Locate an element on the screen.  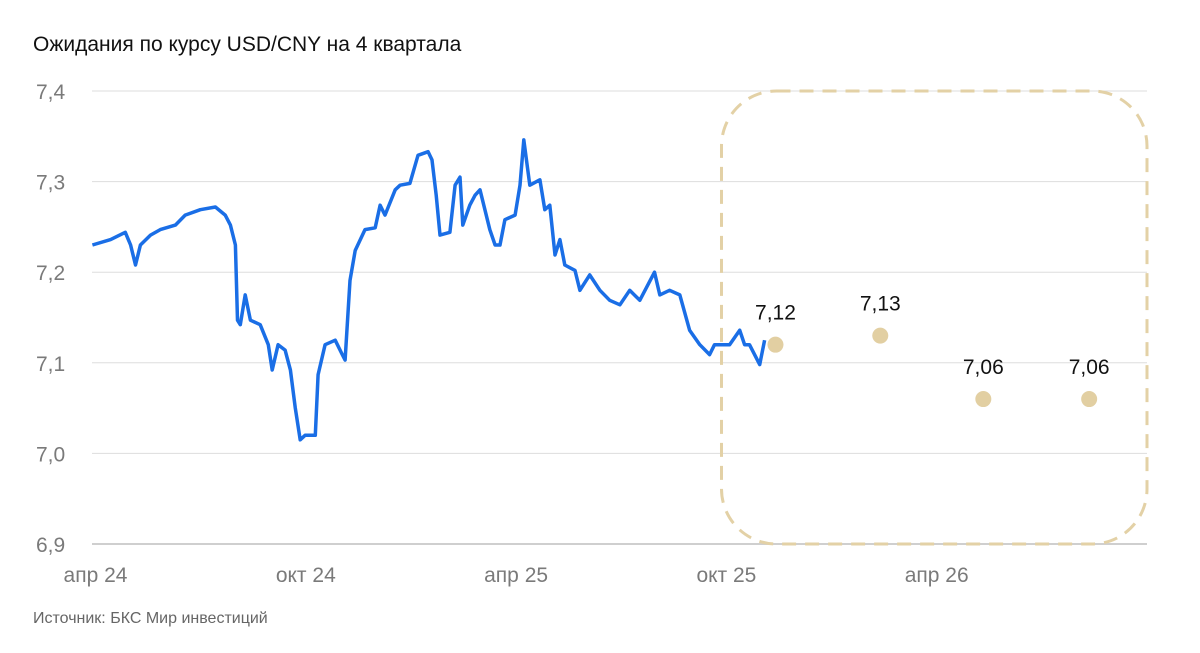
x-tick-label: апр 24 is located at coordinates (96, 575).